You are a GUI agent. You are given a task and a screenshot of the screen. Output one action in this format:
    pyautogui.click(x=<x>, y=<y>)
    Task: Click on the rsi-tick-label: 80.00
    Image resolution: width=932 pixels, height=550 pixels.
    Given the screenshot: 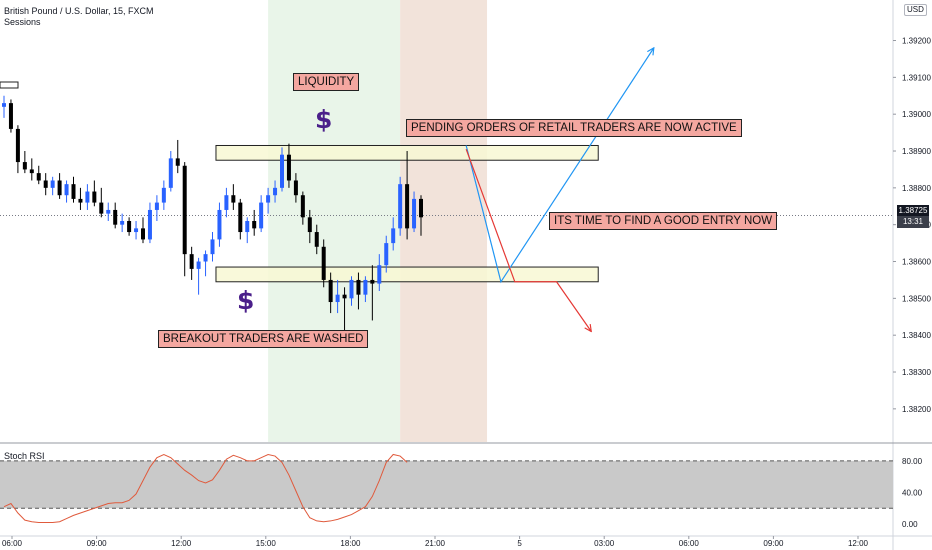 What is the action you would take?
    pyautogui.click(x=912, y=461)
    